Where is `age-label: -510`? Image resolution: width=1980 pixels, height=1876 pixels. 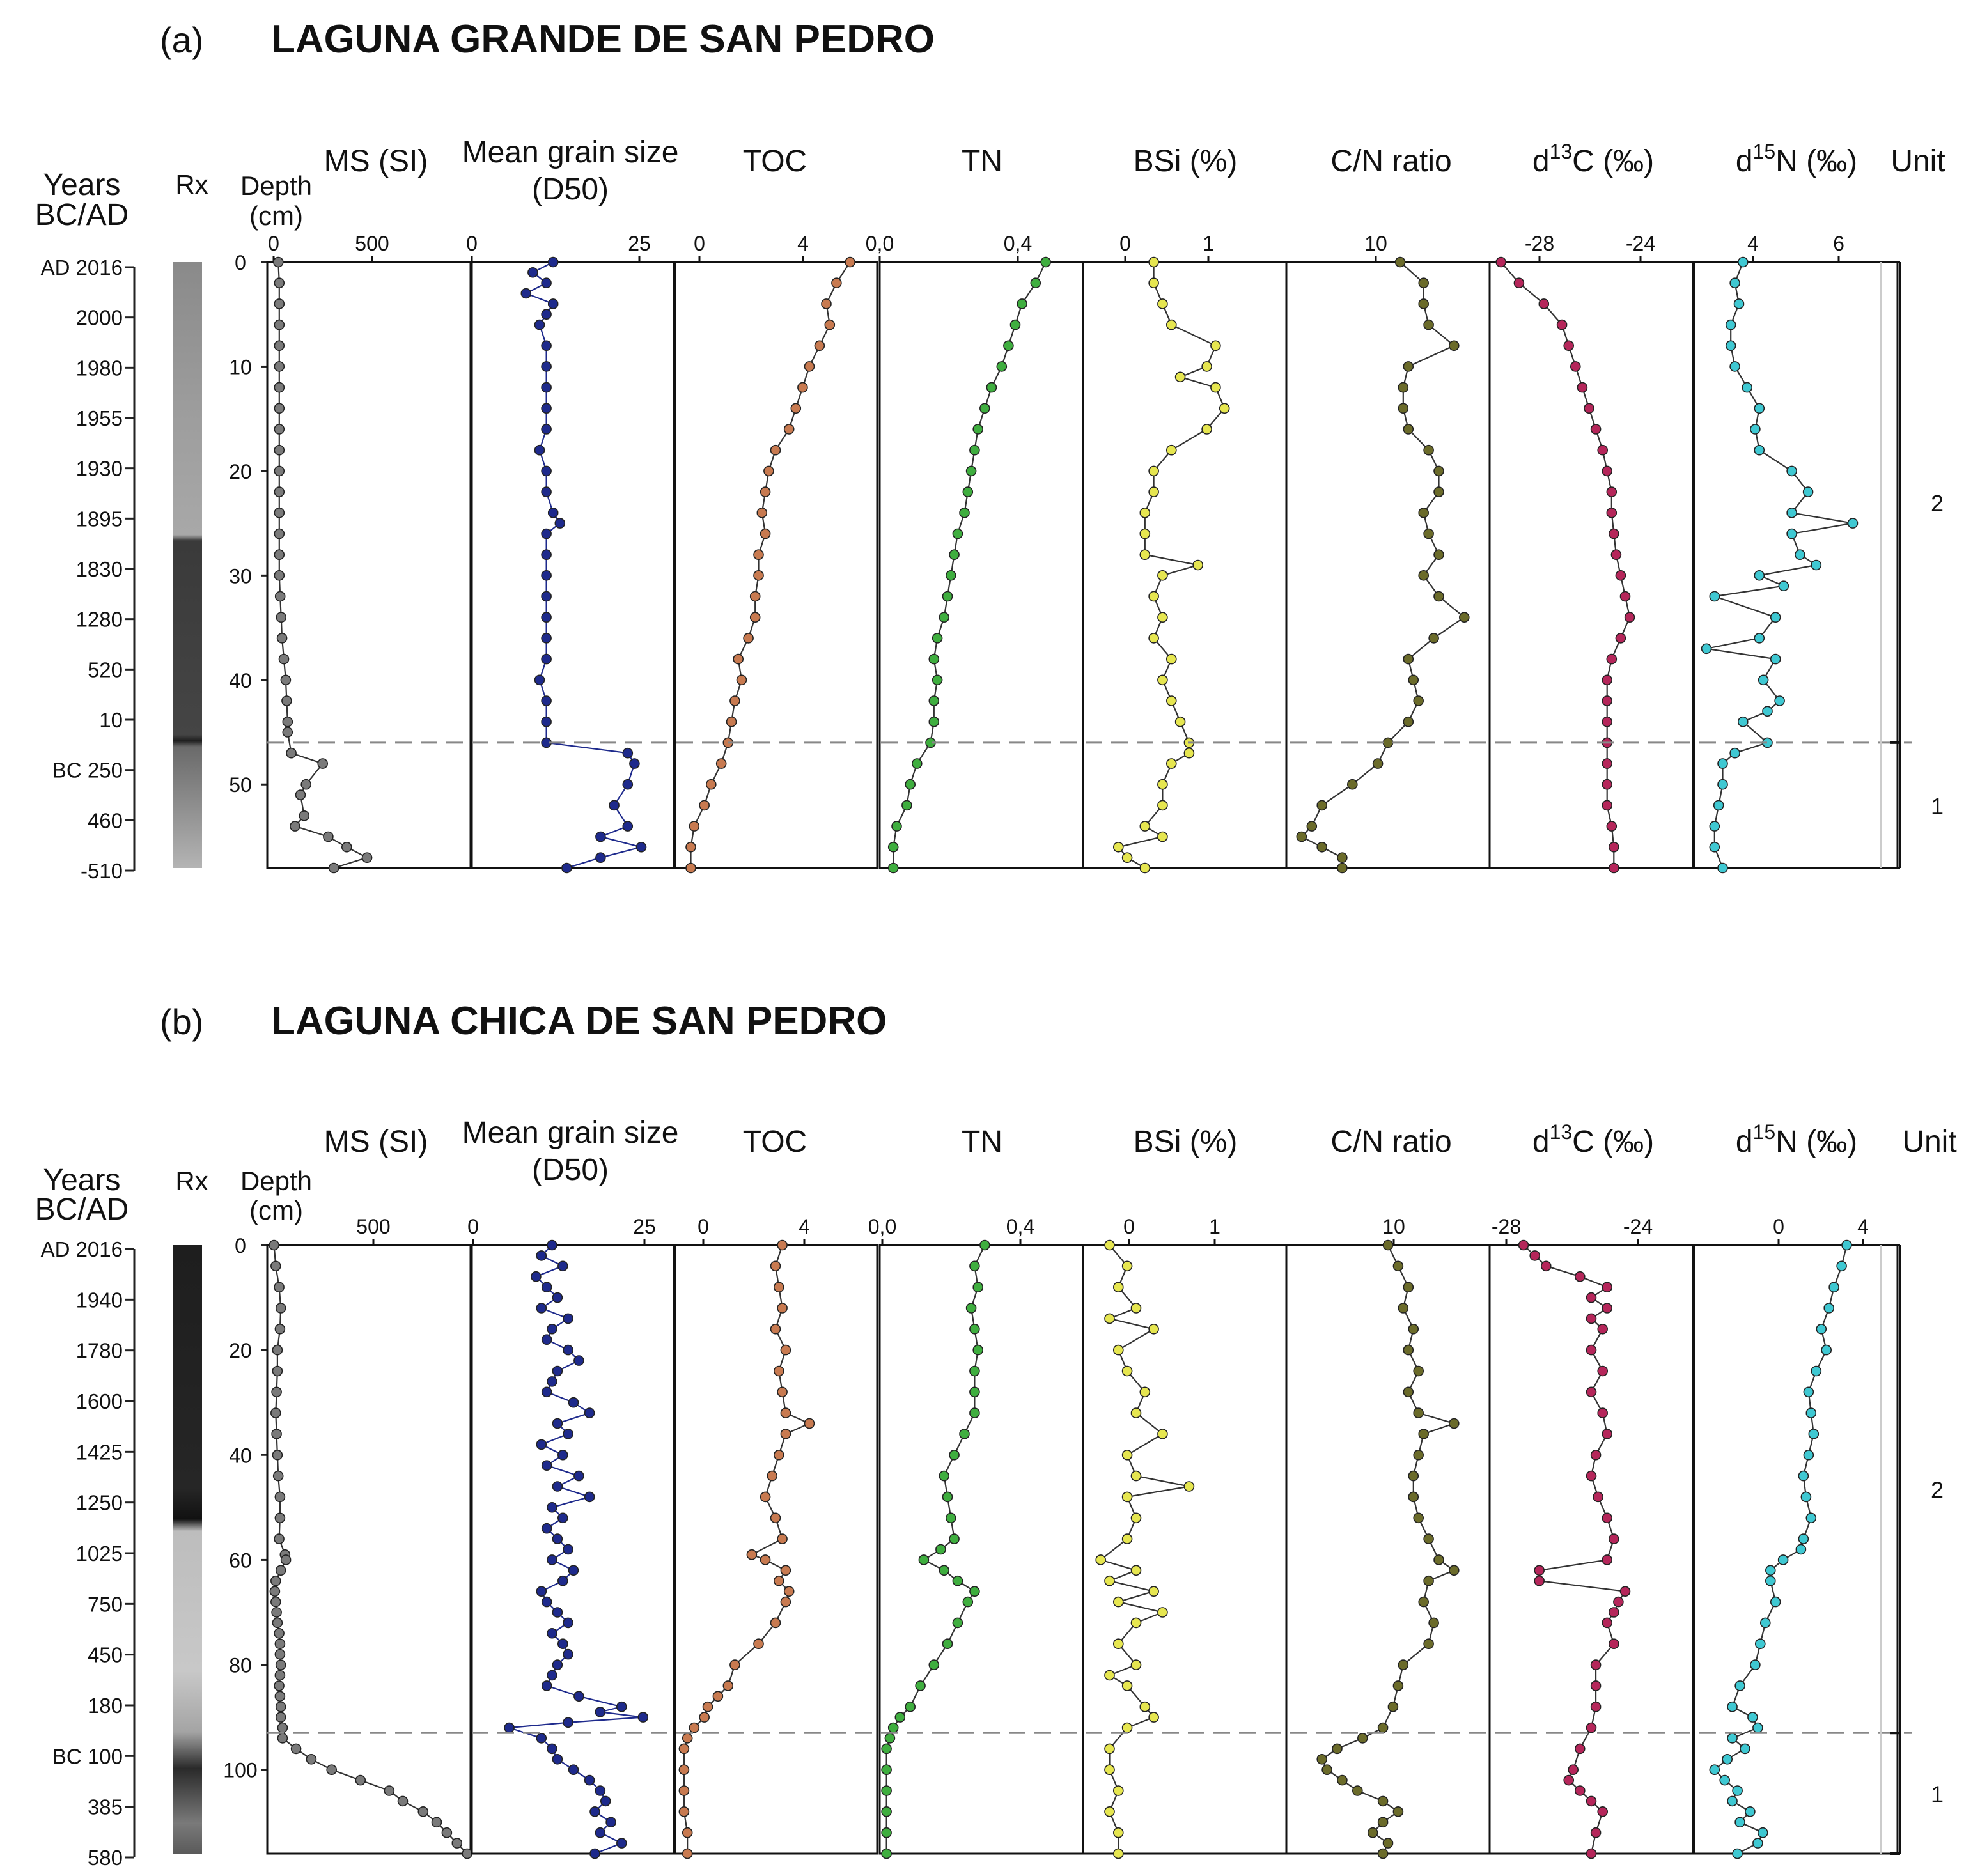
age-label: -510 is located at coordinates (102, 871).